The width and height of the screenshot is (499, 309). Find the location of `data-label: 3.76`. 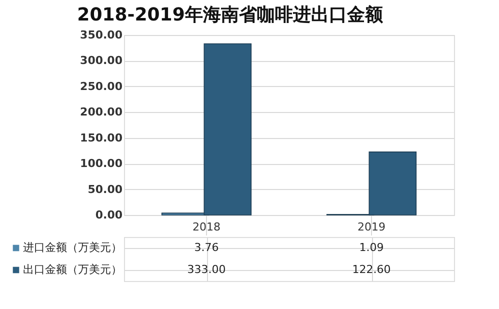

data-label: 3.76 is located at coordinates (206, 247).